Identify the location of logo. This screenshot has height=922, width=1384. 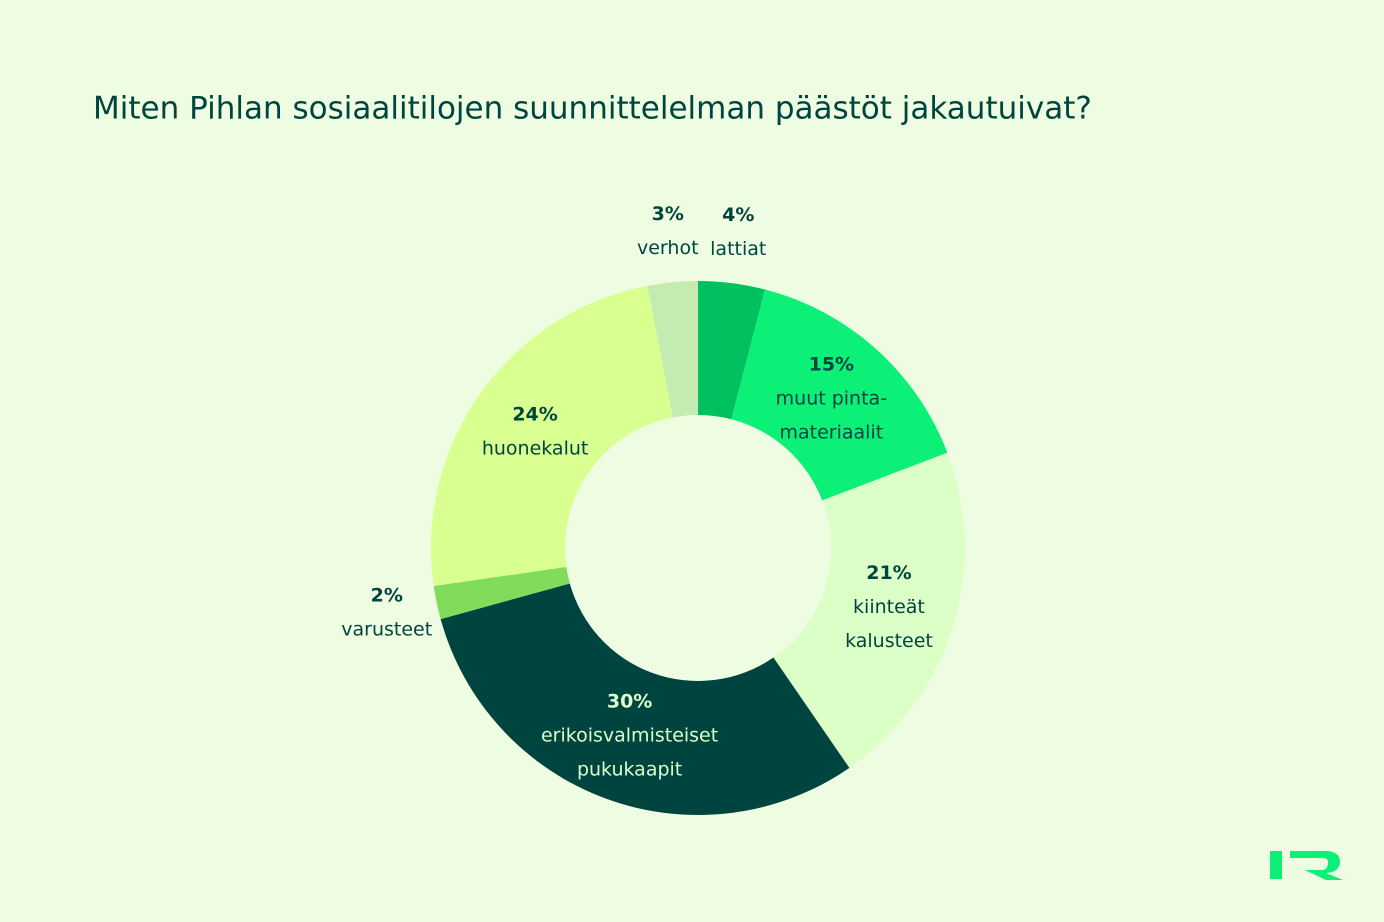
(1306, 865).